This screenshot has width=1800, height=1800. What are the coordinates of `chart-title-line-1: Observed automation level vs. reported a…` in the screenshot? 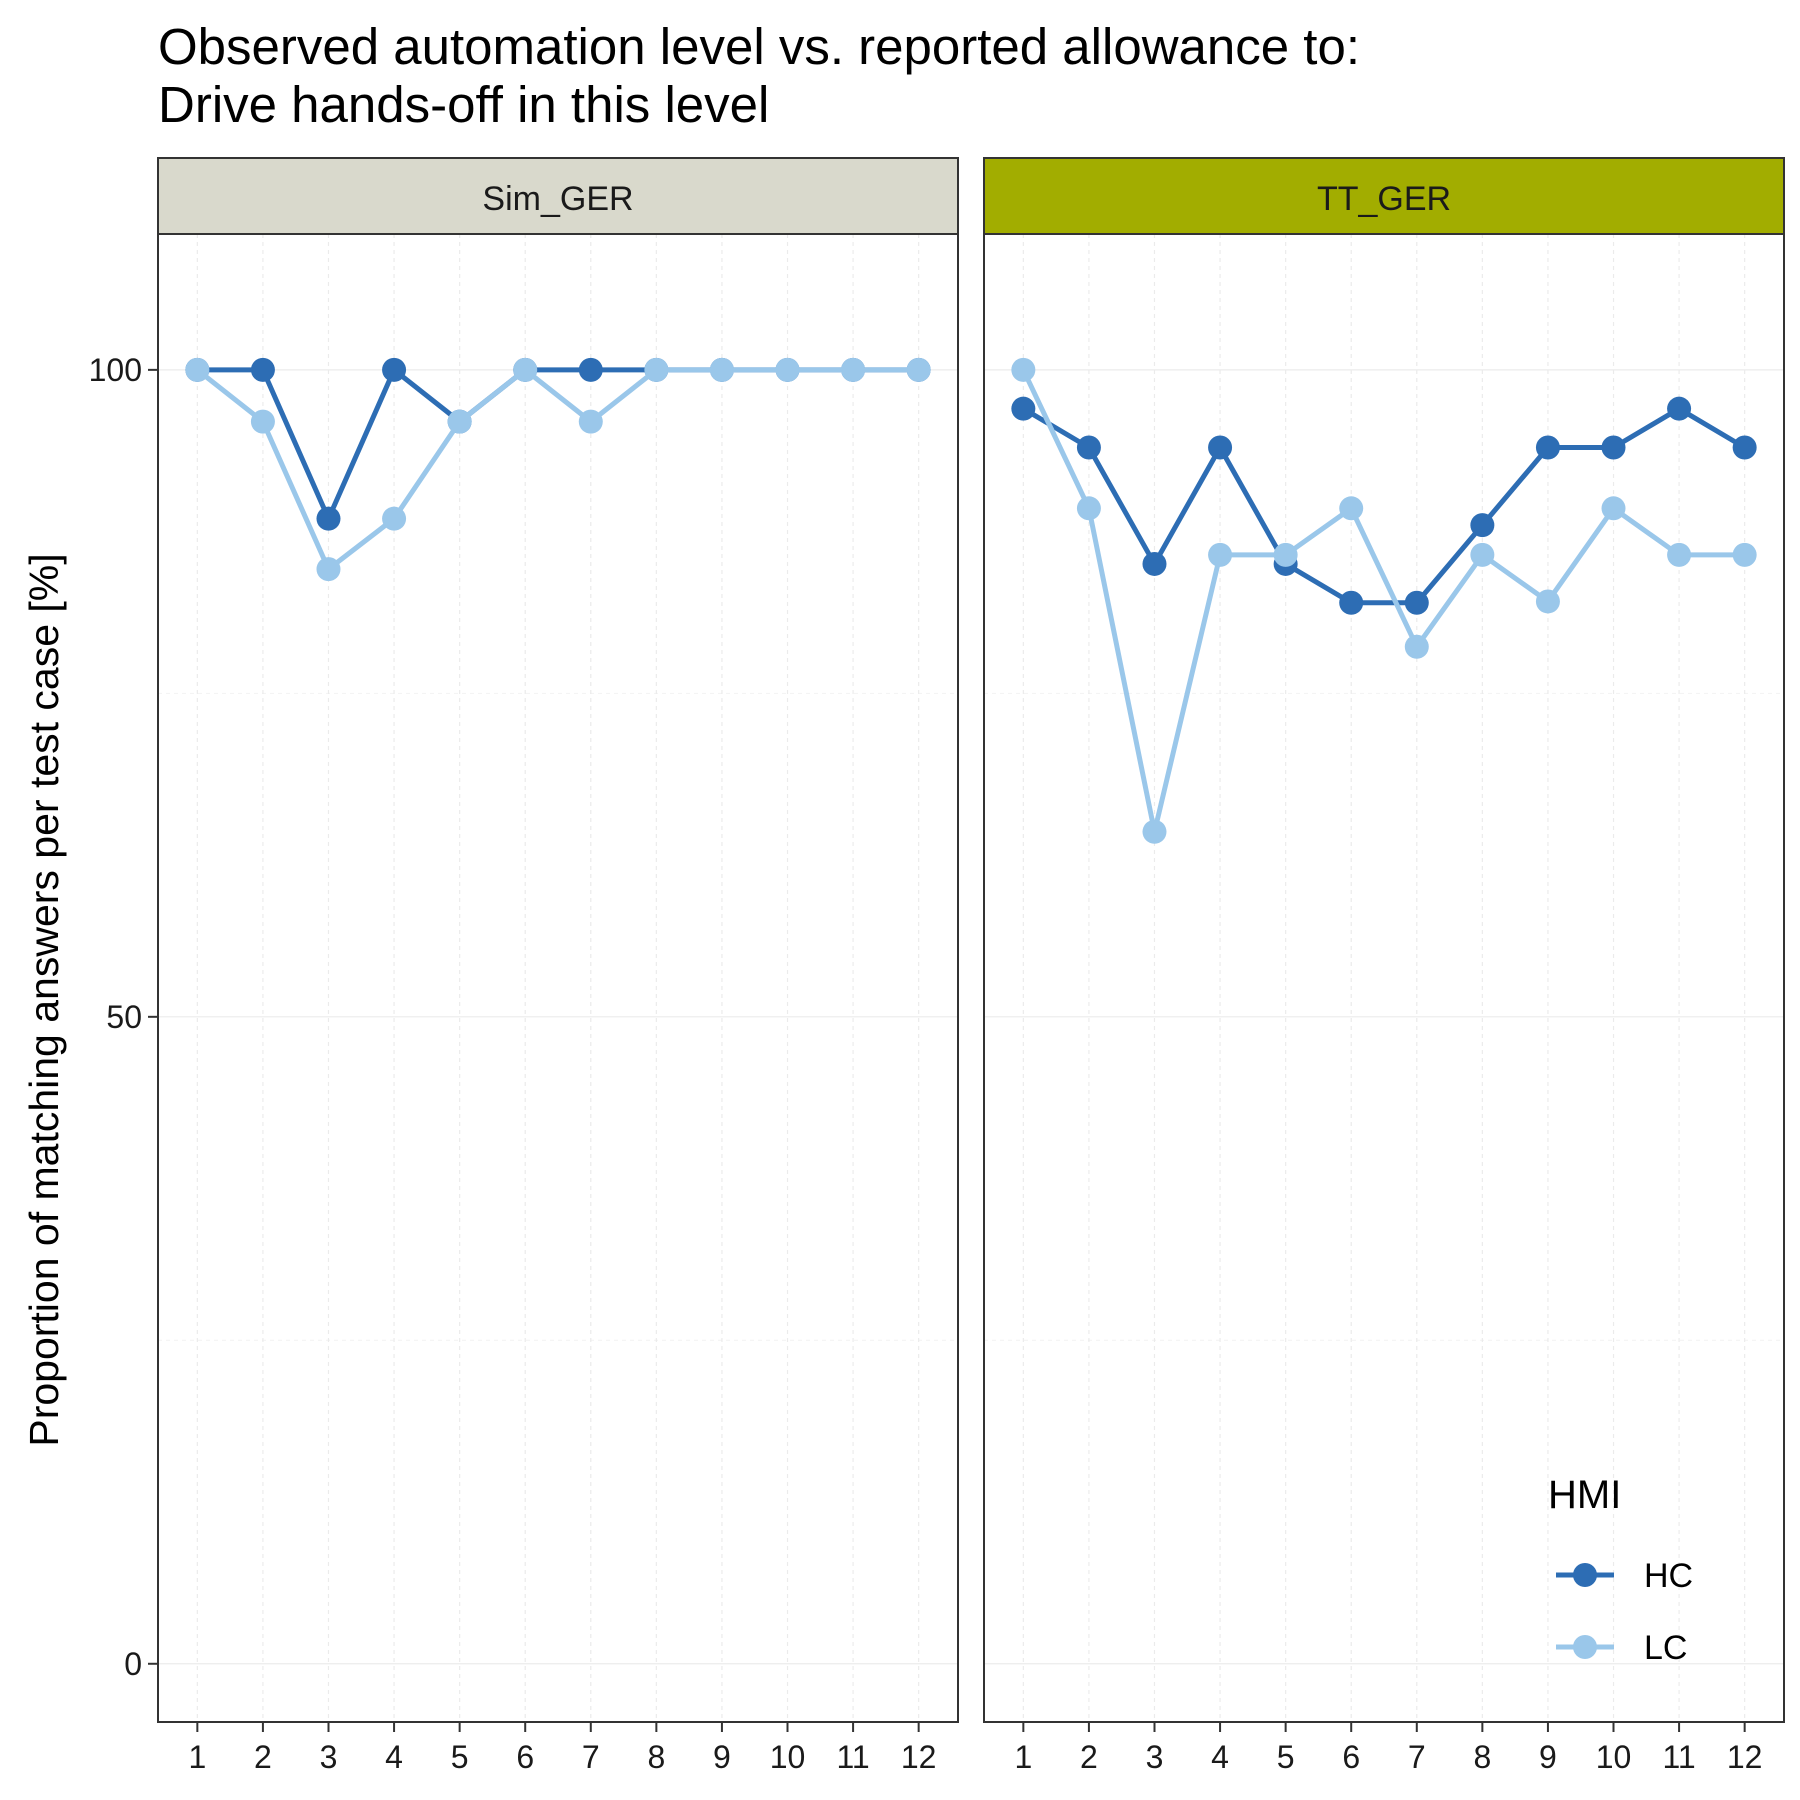 It's located at (759, 46).